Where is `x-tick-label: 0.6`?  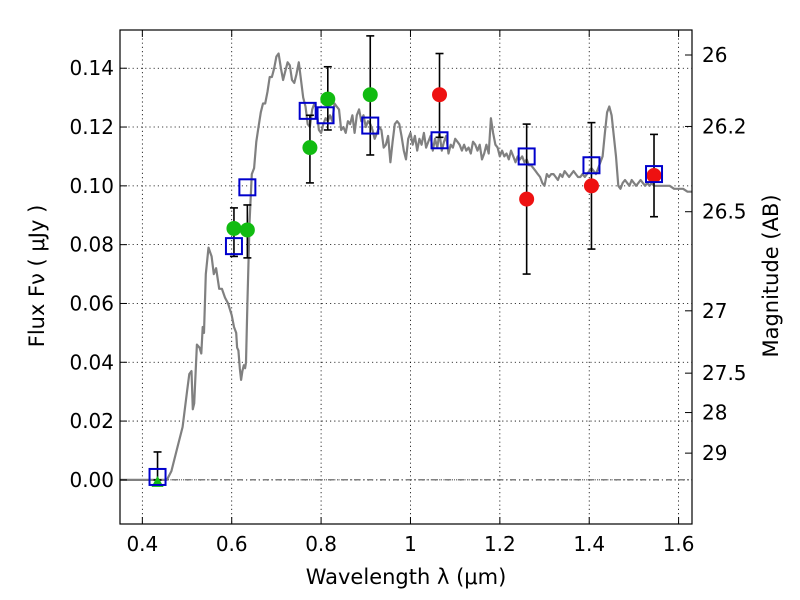 x-tick-label: 0.6 is located at coordinates (232, 544).